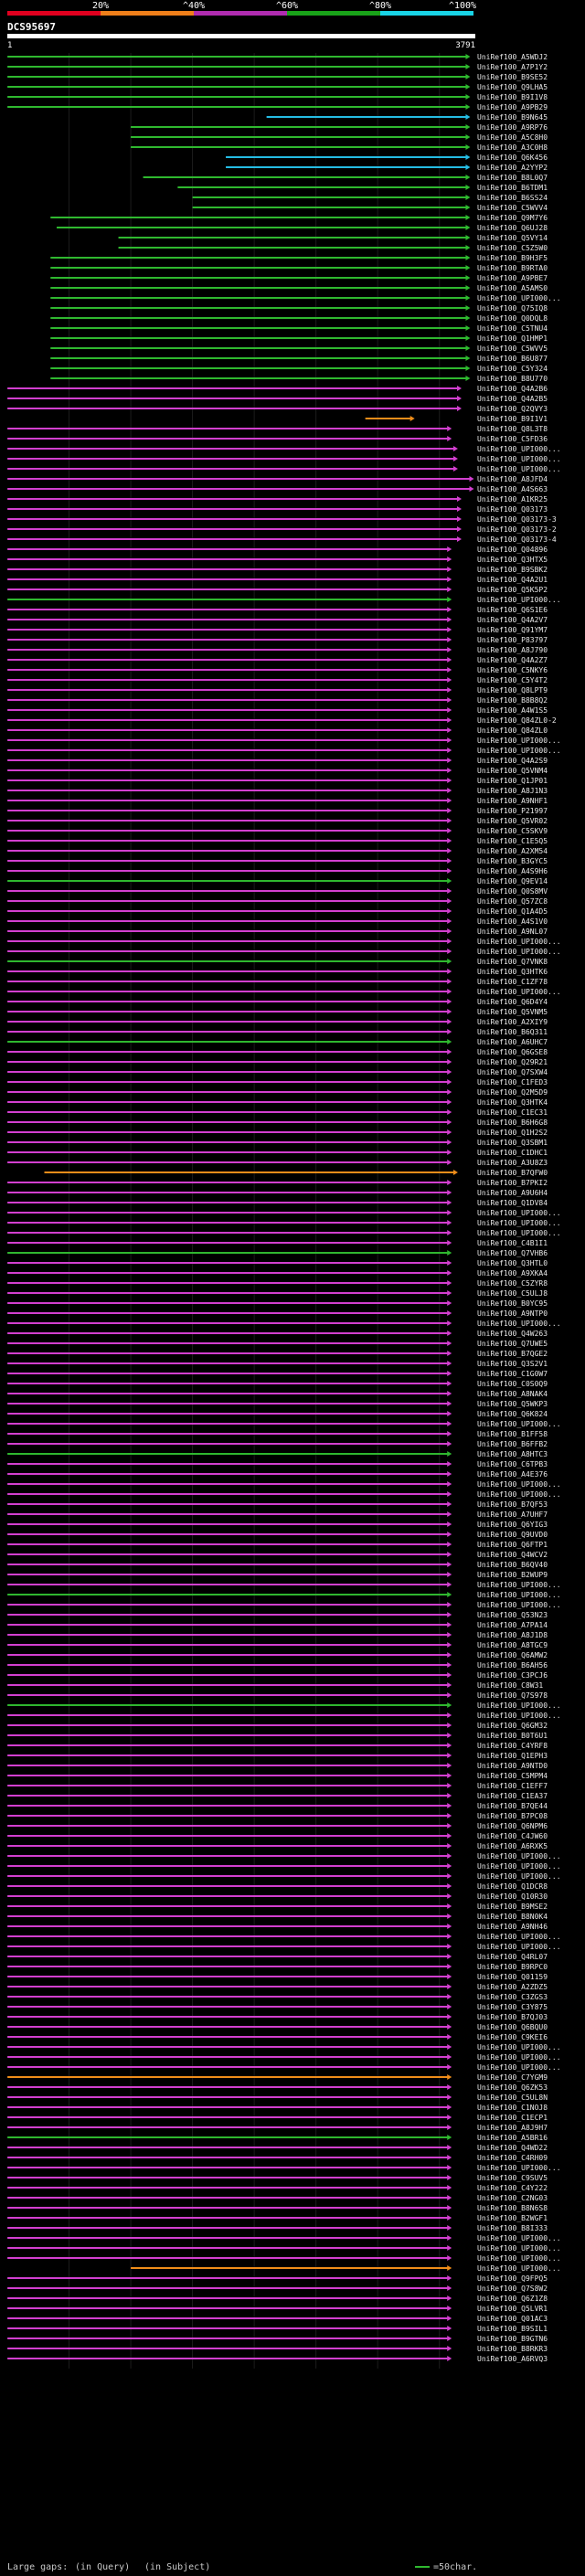 Image resolution: width=585 pixels, height=2576 pixels. I want to click on hit-row: UniRef100_Q4WCV2, so click(278, 1555).